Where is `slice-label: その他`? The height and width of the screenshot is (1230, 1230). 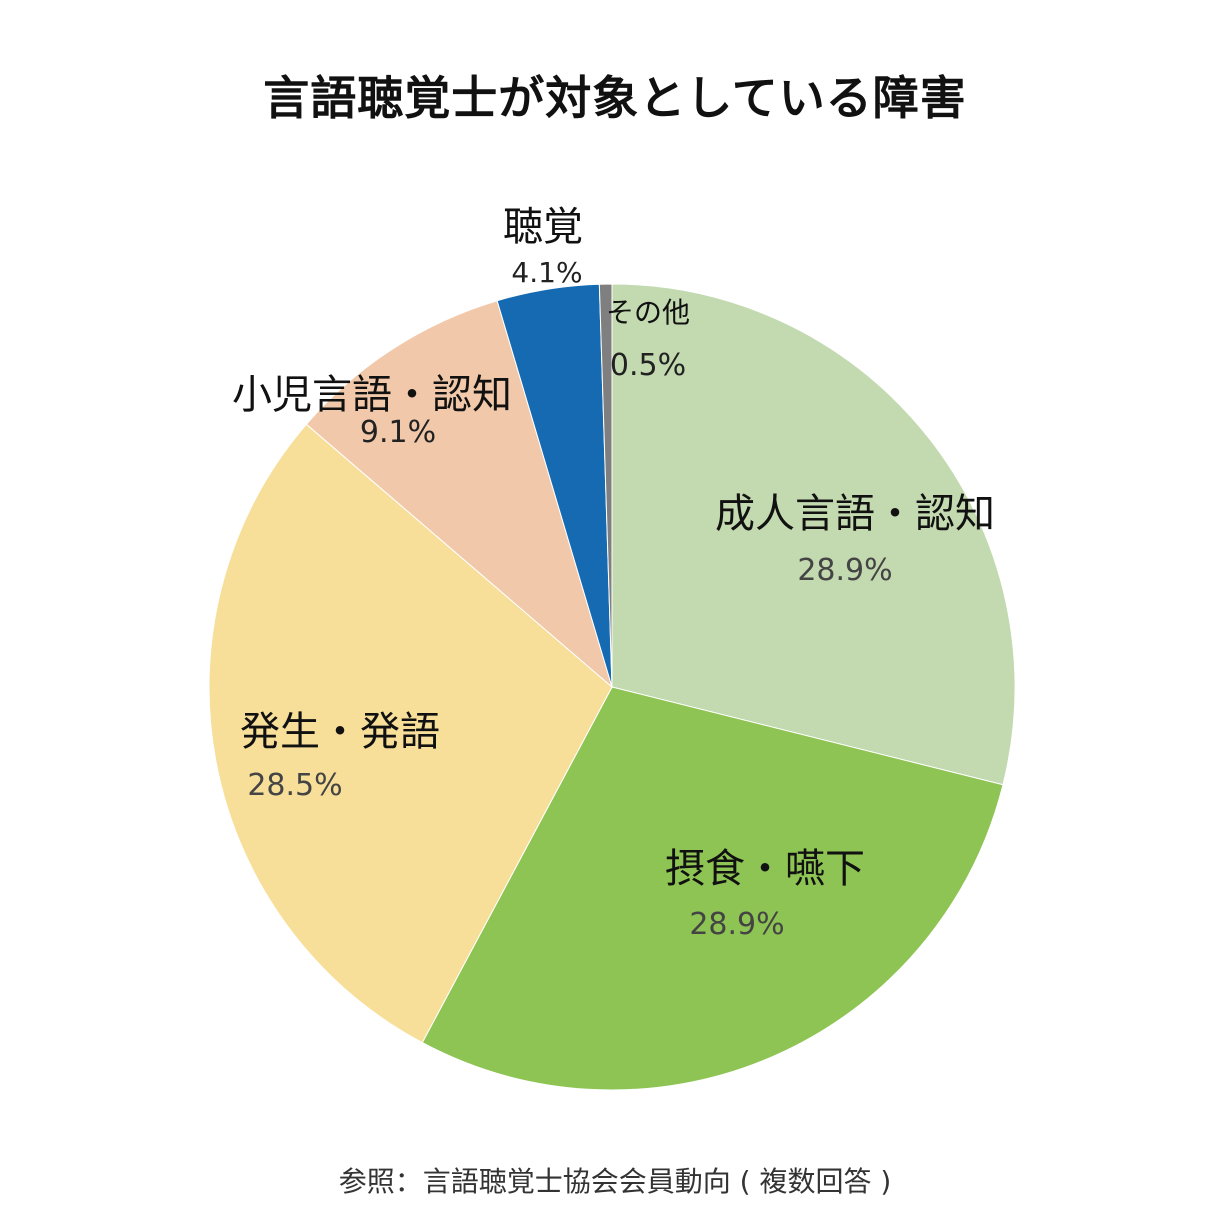 slice-label: その他 is located at coordinates (648, 312).